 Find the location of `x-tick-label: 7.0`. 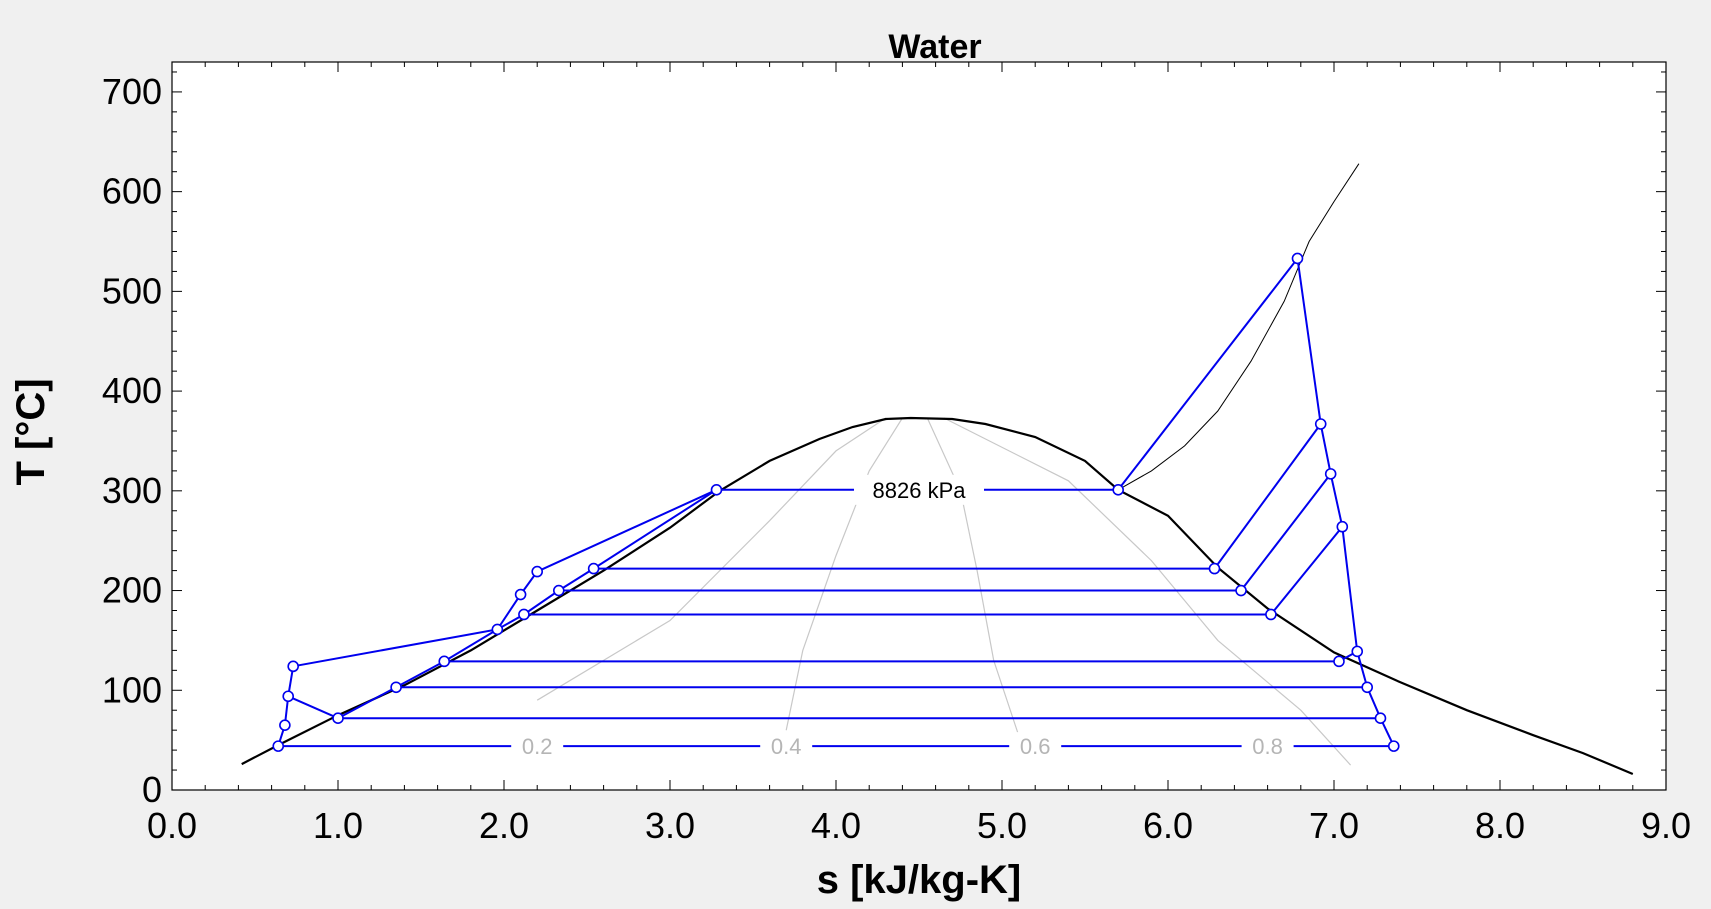

x-tick-label: 7.0 is located at coordinates (1334, 825).